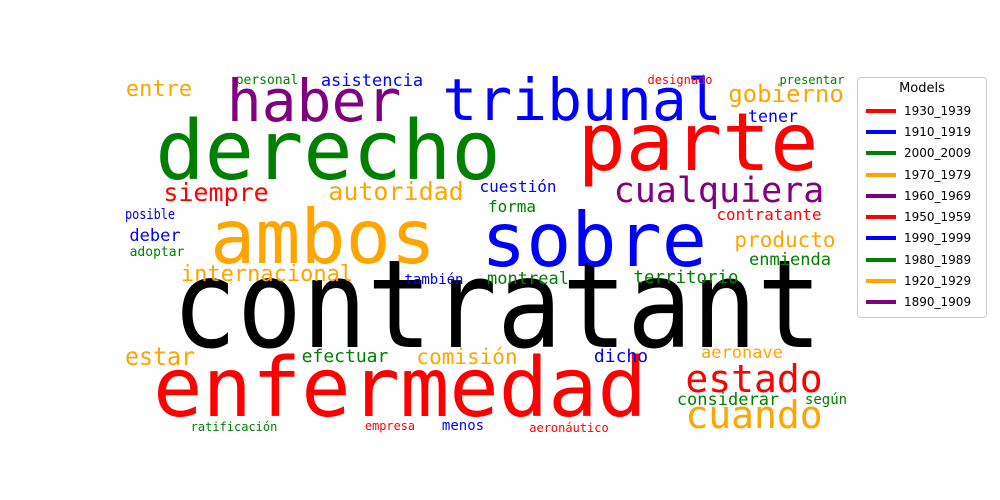 The height and width of the screenshot is (500, 1000). I want to click on legend-item-1980_1989: 1980_1989, so click(922, 259).